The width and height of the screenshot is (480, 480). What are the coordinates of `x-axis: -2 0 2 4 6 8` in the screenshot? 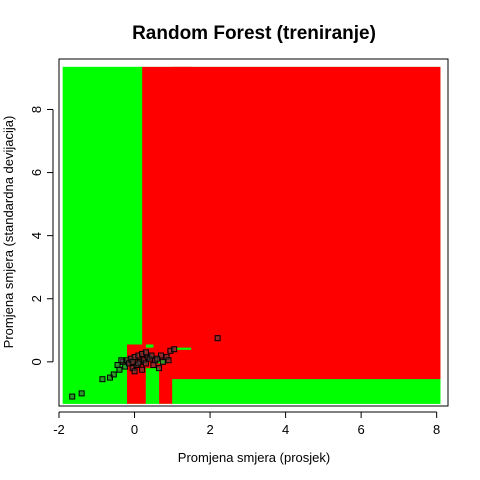 It's located at (246, 424).